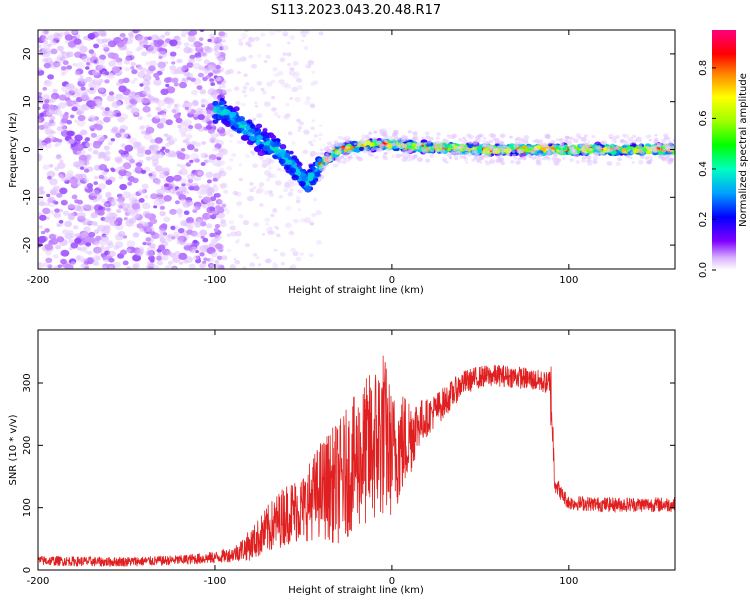 This screenshot has width=750, height=600. Describe the element at coordinates (13, 449) in the screenshot. I see `snr-ylabel: SNR (10 * v/v)` at that location.